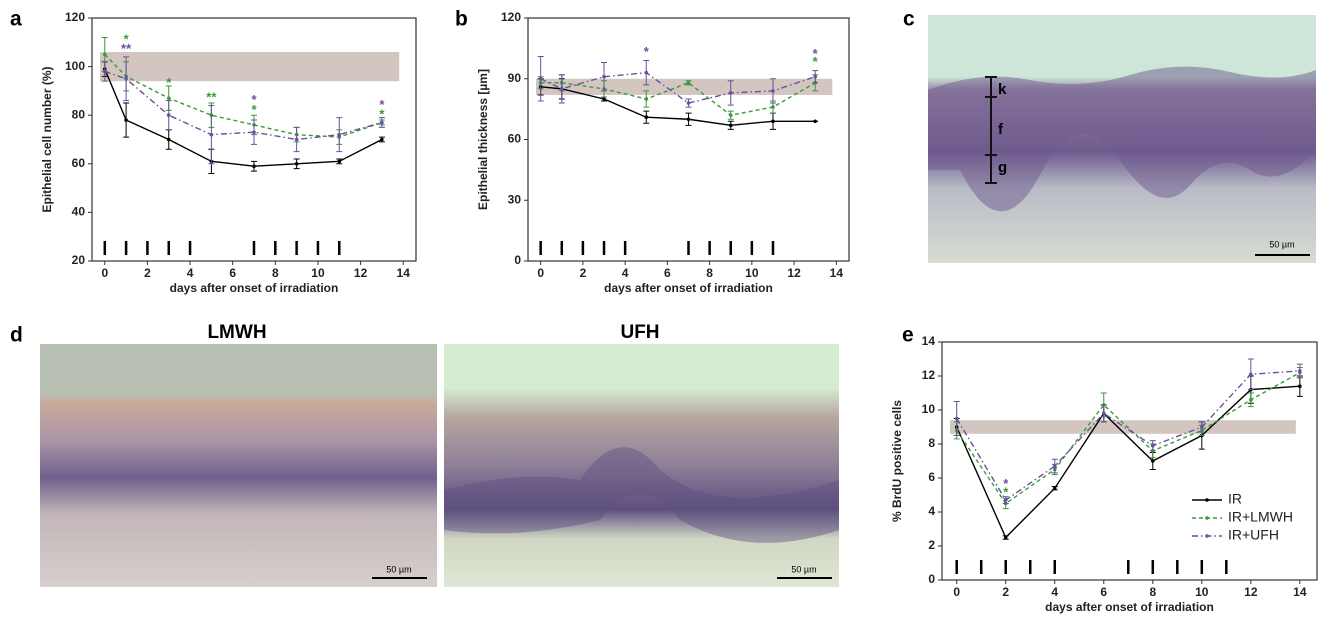 This screenshot has width=1325, height=629. What do you see at coordinates (79, 114) in the screenshot?
I see `y-tick-label: 80` at bounding box center [79, 114].